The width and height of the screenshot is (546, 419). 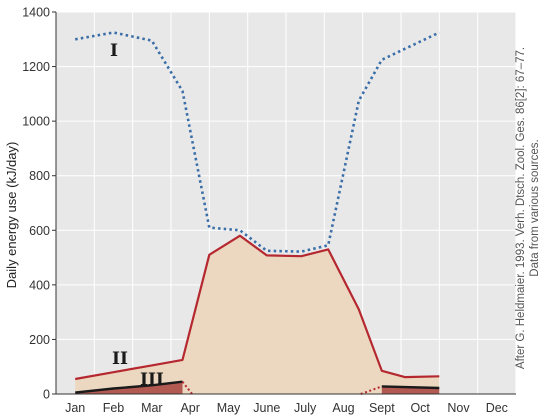 What do you see at coordinates (75, 408) in the screenshot?
I see `x-tick-label: Jan` at bounding box center [75, 408].